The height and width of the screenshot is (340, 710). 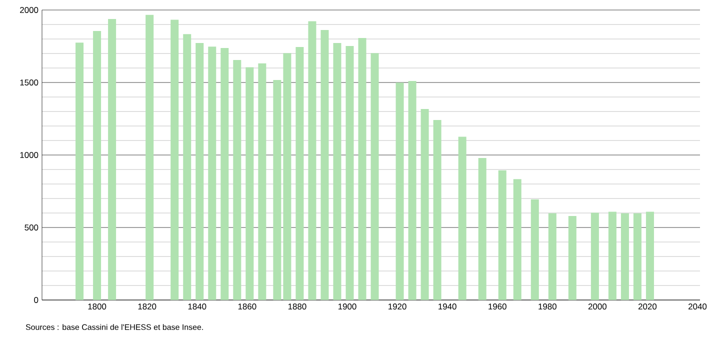 I want to click on y-tick-label: 1500, so click(x=29, y=83).